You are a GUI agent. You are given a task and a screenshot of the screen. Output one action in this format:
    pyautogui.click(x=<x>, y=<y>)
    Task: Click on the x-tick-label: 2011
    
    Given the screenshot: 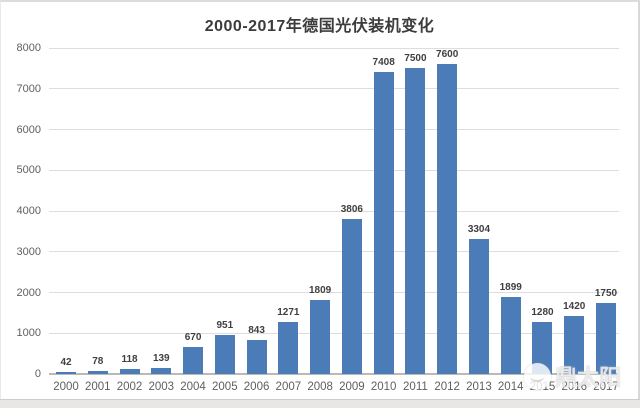 What is the action you would take?
    pyautogui.click(x=415, y=387)
    